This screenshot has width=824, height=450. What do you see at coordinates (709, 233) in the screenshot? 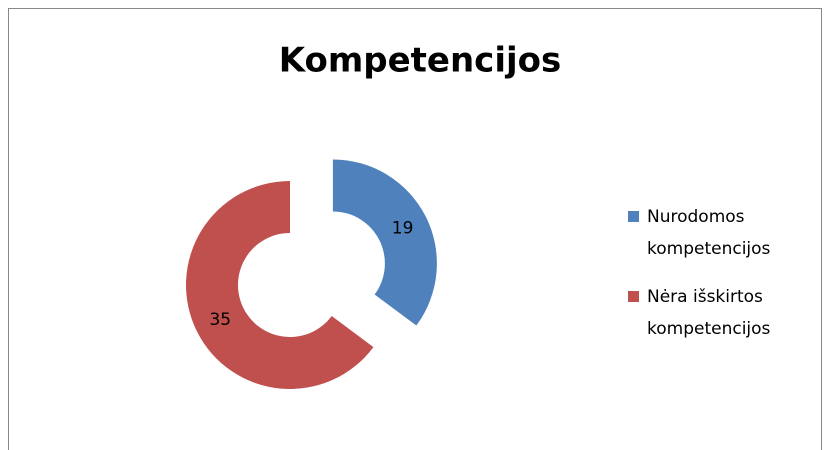
I see `legend-label: Nurodomos kompetencijos` at bounding box center [709, 233].